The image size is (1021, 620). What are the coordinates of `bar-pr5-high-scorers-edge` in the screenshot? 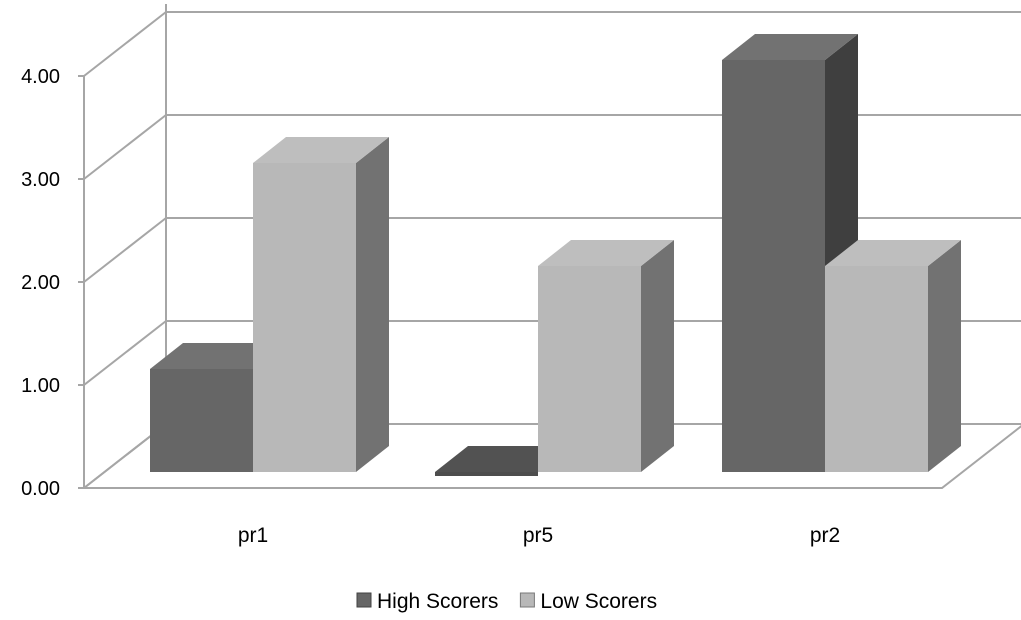 It's located at (486, 474).